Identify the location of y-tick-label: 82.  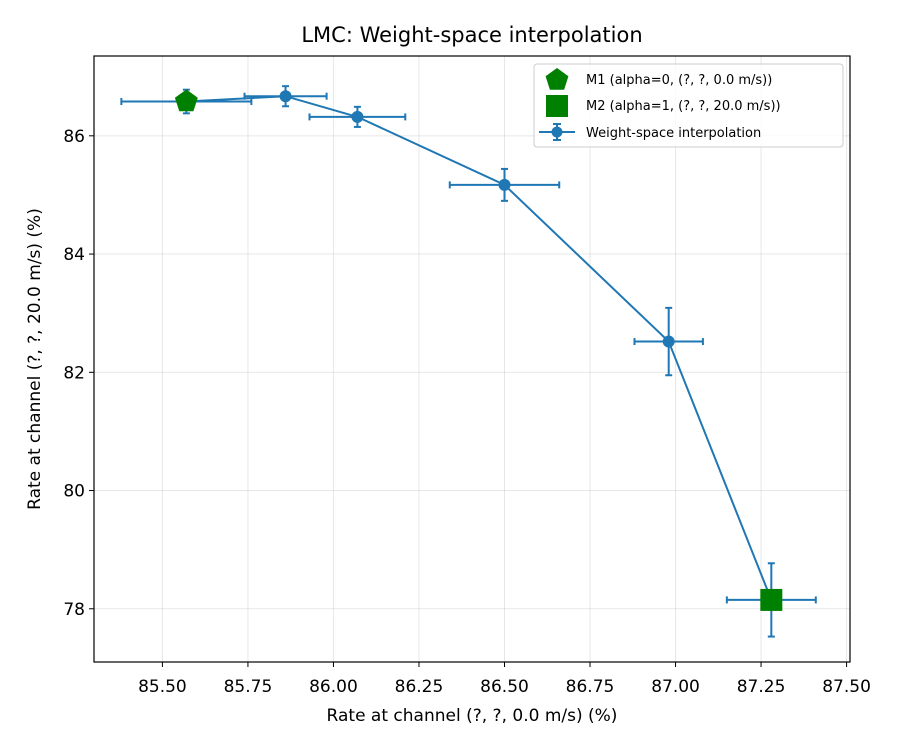
(74, 373).